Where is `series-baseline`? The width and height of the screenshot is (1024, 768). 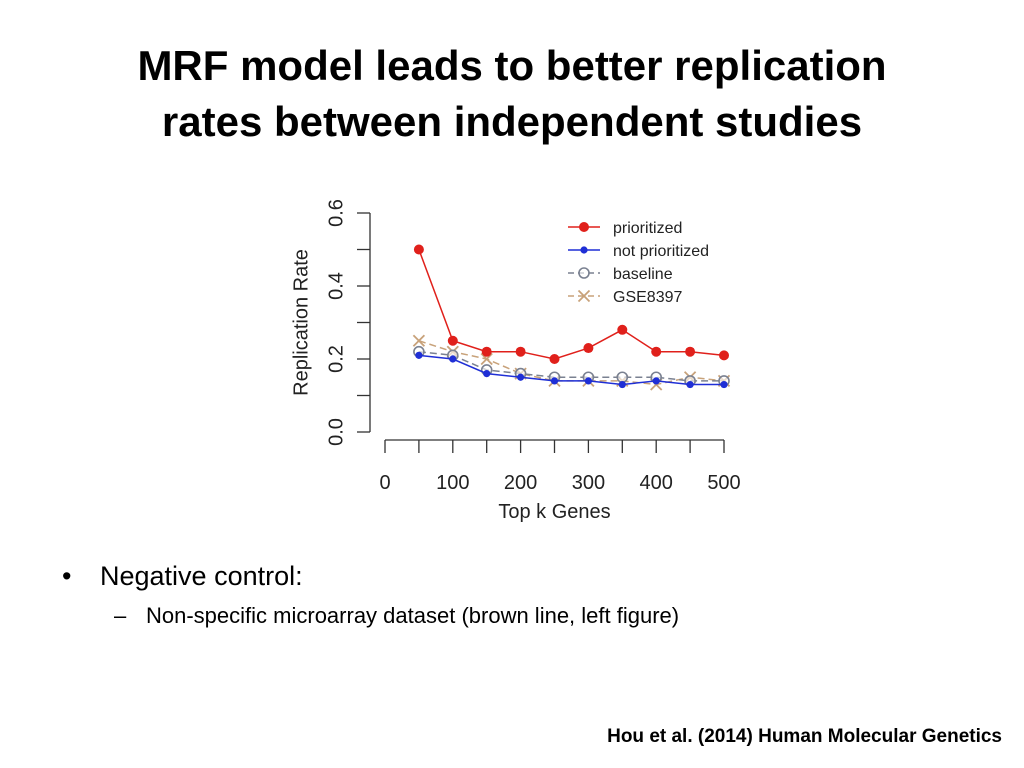
series-baseline is located at coordinates (571, 366).